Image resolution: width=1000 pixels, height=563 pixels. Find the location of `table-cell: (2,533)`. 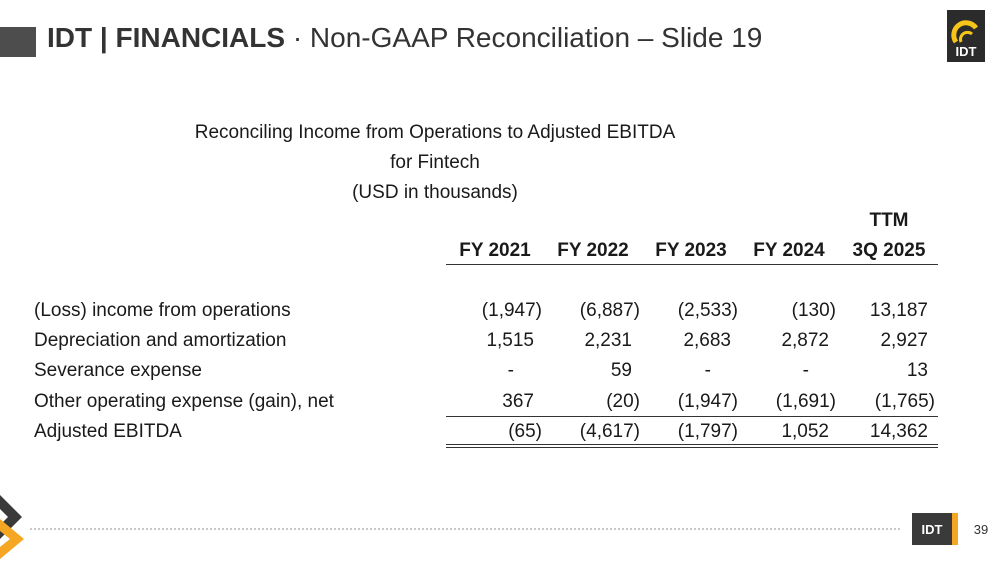

table-cell: (2,533) is located at coordinates (707, 310).